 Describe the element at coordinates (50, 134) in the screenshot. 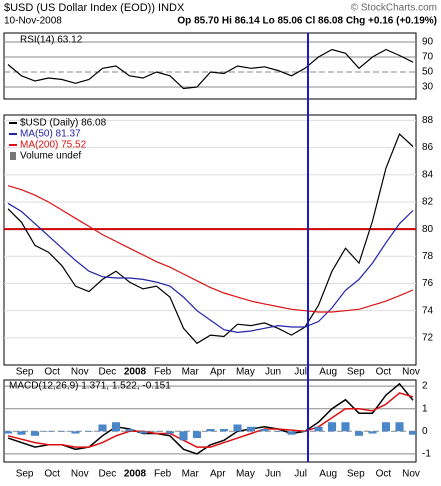

I see `legend-label: MA(50) 81.37` at that location.